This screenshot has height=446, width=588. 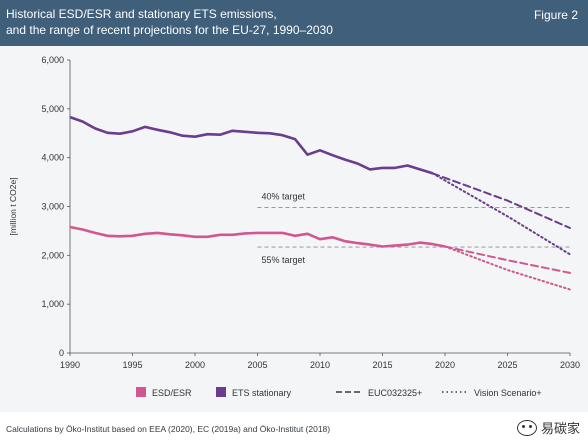 What do you see at coordinates (508, 393) in the screenshot?
I see `legend-label-vision-scenario-: Vision Scenario+` at bounding box center [508, 393].